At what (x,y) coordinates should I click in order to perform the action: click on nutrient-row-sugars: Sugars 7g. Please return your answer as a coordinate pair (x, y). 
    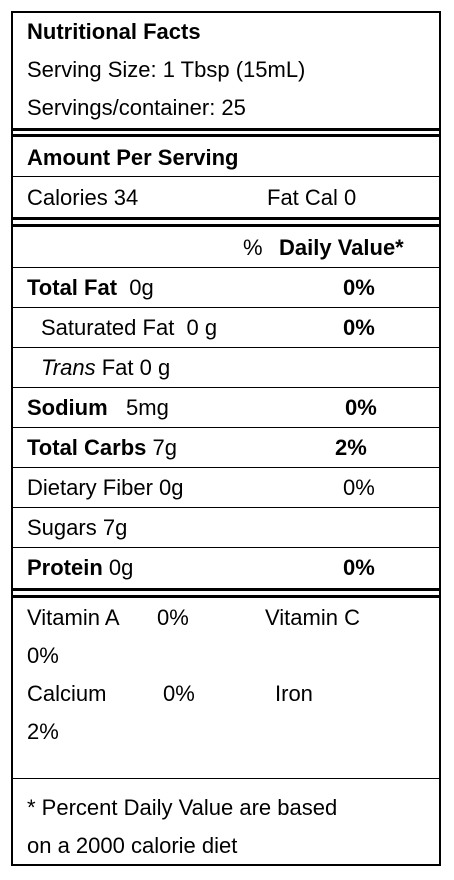
    Looking at the image, I should click on (77, 528).